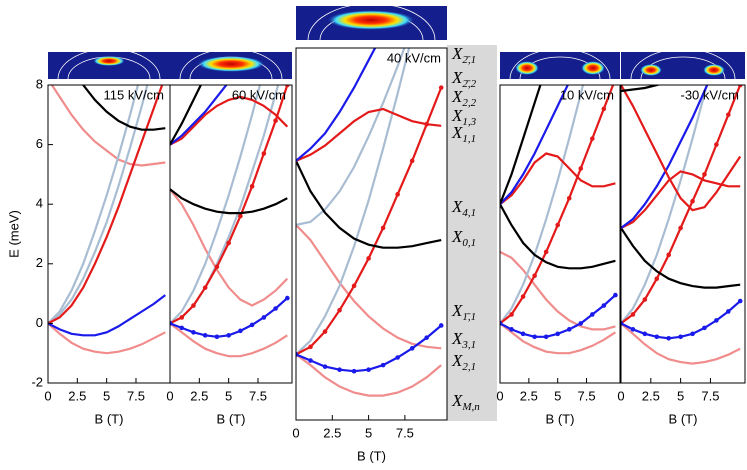 The width and height of the screenshot is (747, 470). Describe the element at coordinates (464, 79) in the screenshot. I see `state-label: X2̄,2` at that location.